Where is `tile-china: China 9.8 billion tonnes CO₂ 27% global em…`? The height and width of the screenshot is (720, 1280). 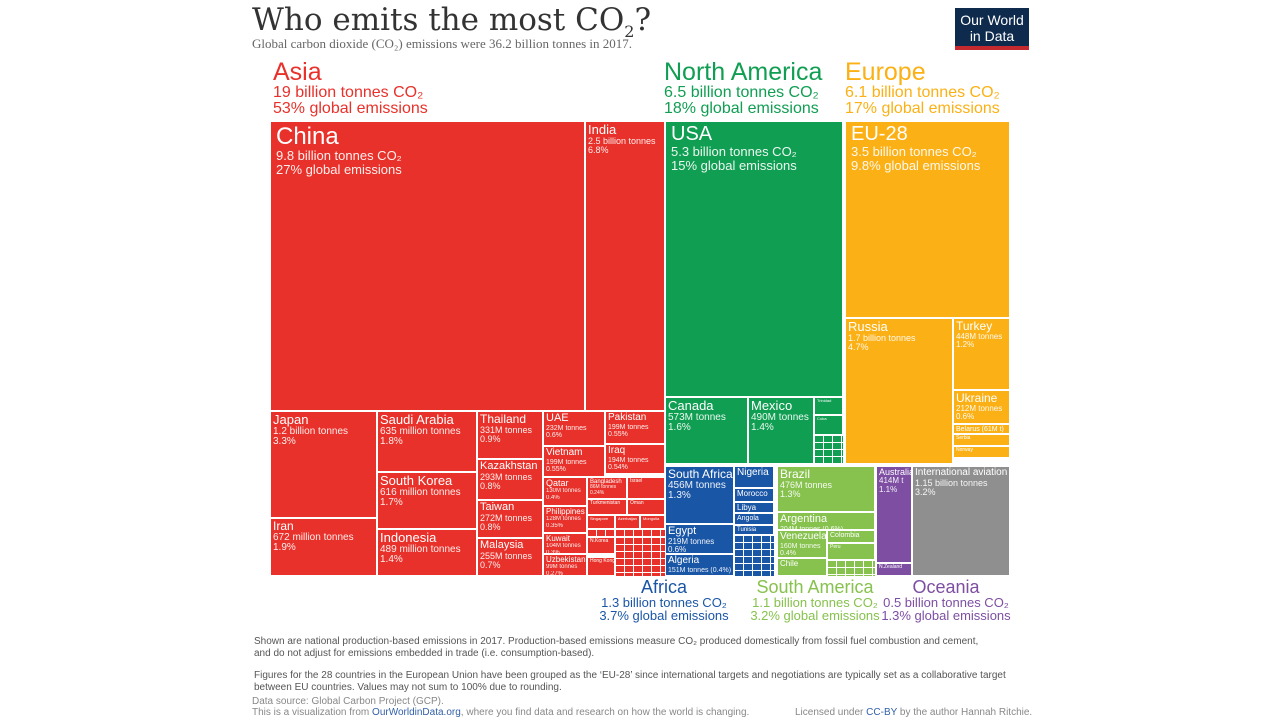 tile-china: China 9.8 billion tonnes CO₂ 27% global em… is located at coordinates (427, 266).